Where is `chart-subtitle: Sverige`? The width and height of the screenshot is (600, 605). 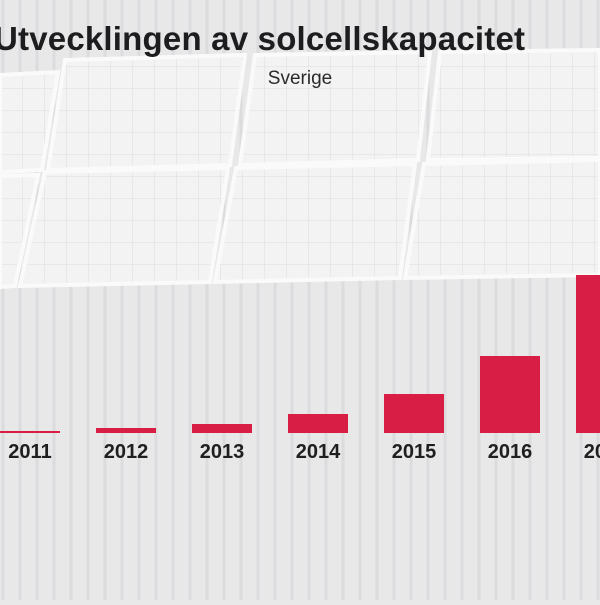 chart-subtitle: Sverige is located at coordinates (300, 78).